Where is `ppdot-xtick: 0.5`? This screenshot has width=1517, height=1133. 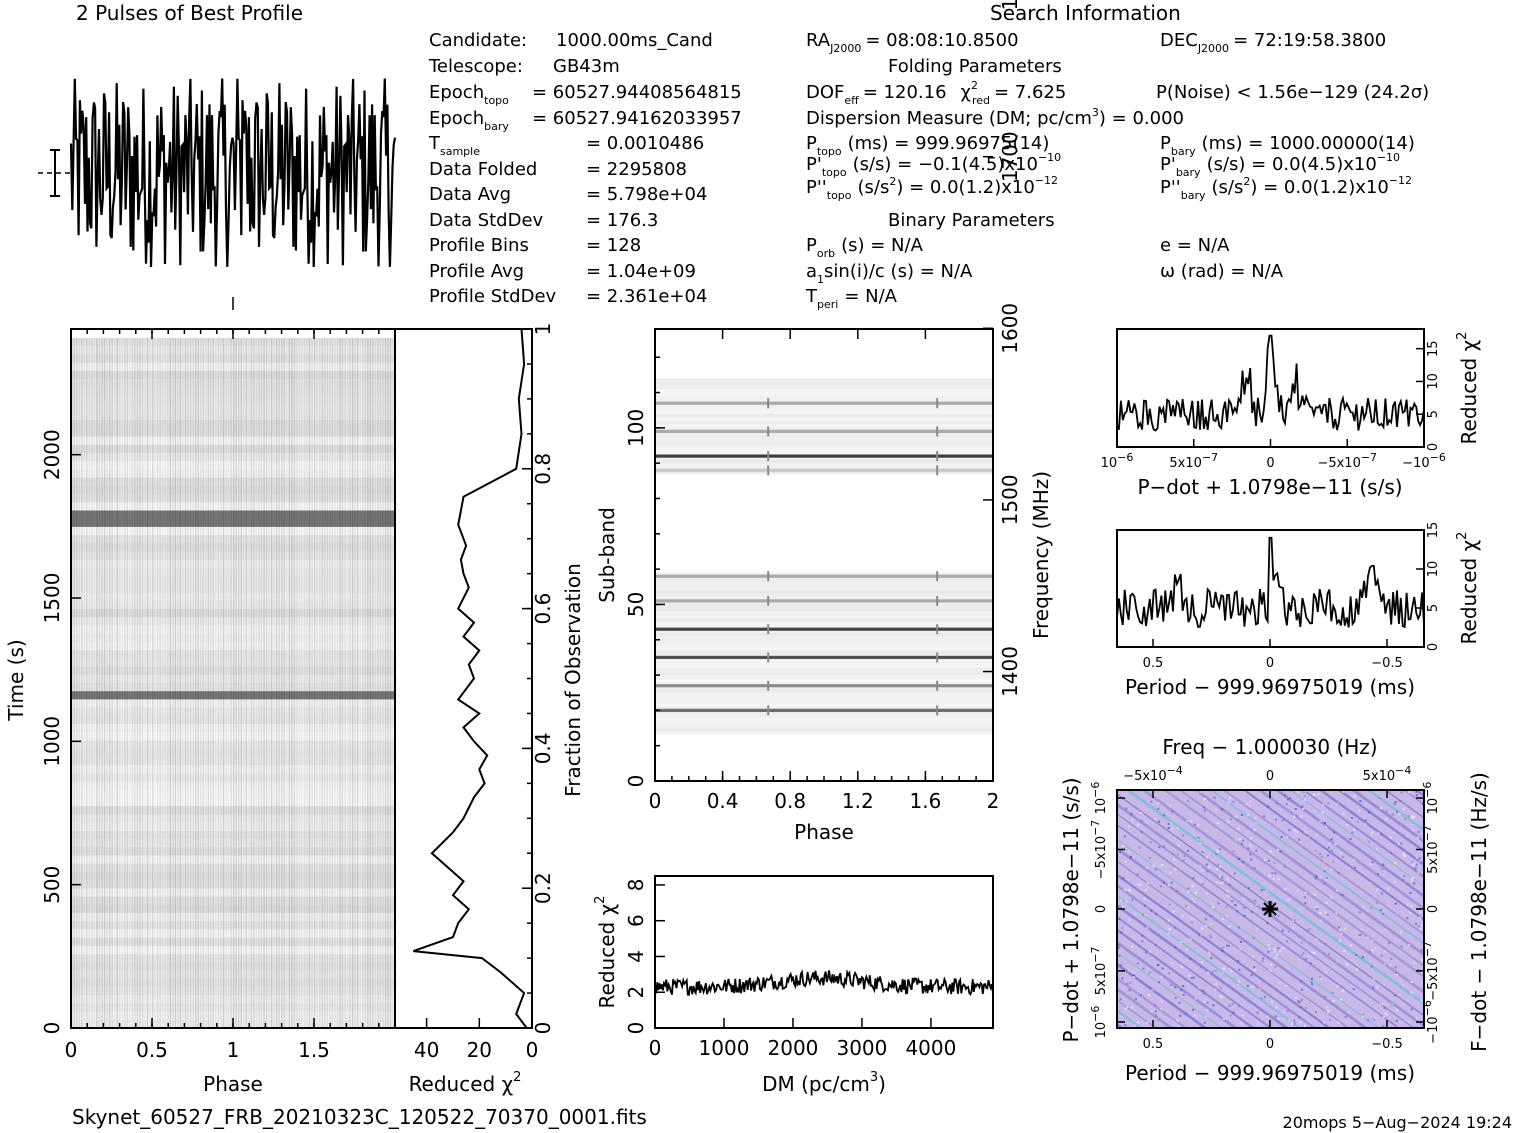
ppdot-xtick: 0.5 is located at coordinates (1153, 1044).